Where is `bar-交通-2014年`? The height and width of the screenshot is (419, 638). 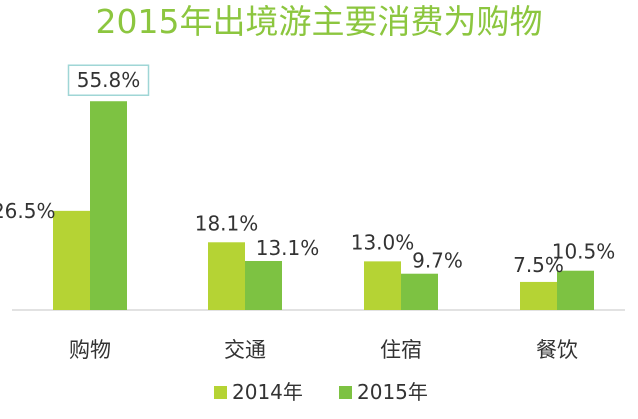
bar-交通-2014年 is located at coordinates (226, 276).